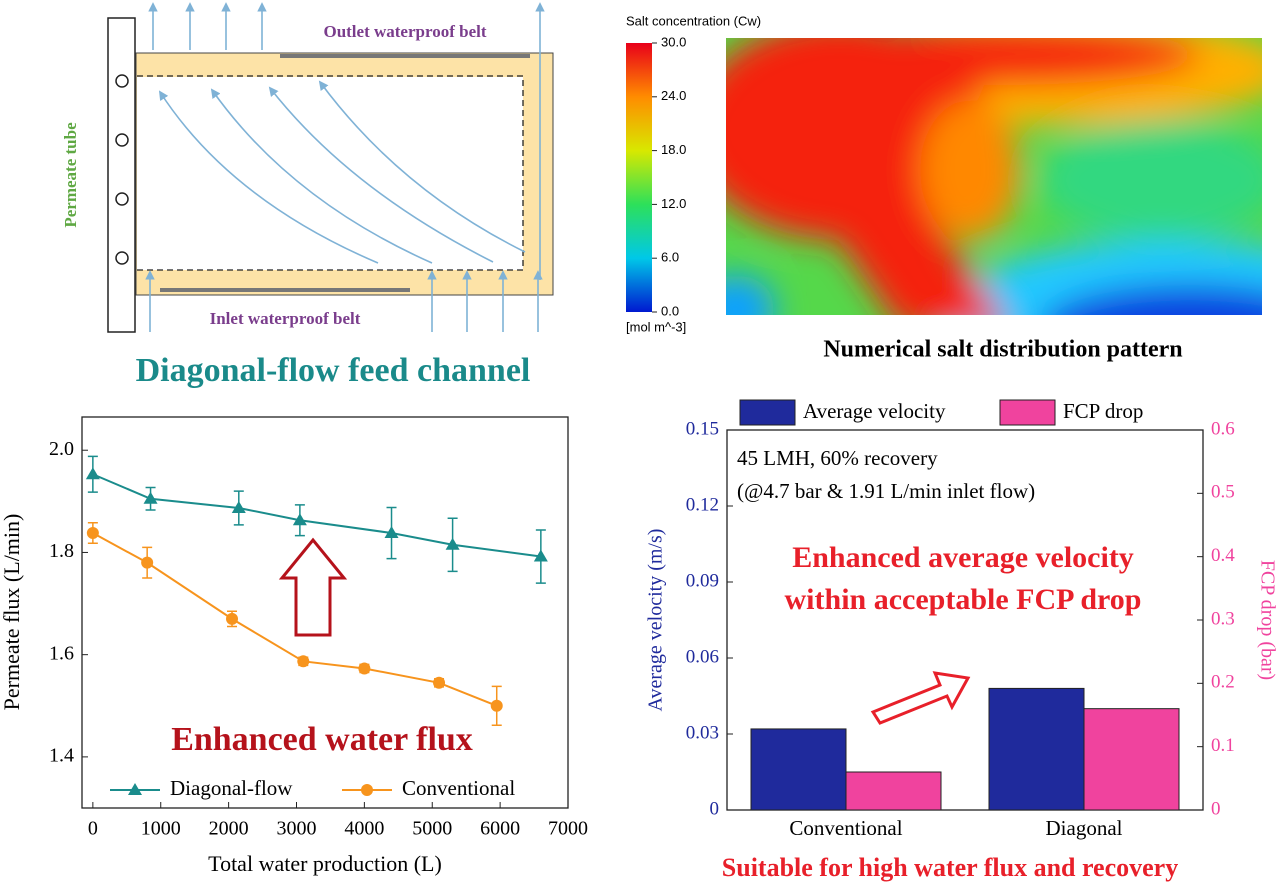 The height and width of the screenshot is (886, 1281). What do you see at coordinates (673, 149) in the screenshot?
I see `colorbar-tick-label: 18.0` at bounding box center [673, 149].